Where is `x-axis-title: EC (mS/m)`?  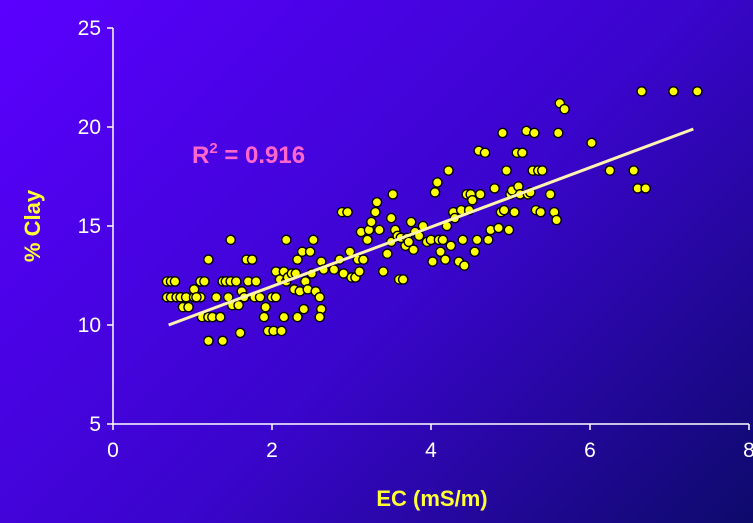 x-axis-title: EC (mS/m) is located at coordinates (431, 498).